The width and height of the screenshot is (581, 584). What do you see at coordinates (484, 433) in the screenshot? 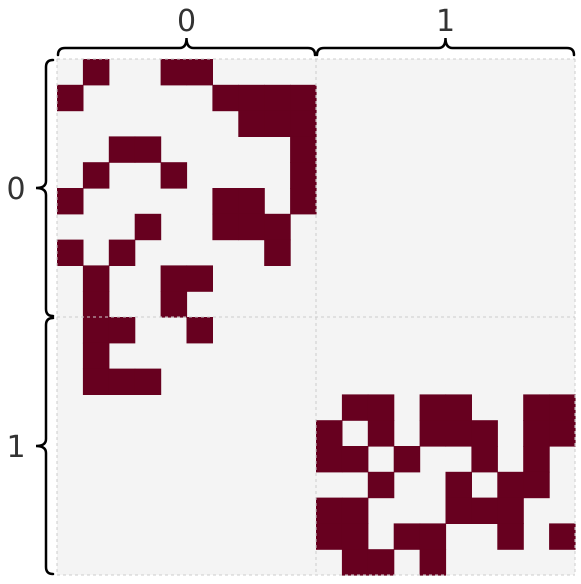
I see `heatmap-cell-r14-c16` at bounding box center [484, 433].